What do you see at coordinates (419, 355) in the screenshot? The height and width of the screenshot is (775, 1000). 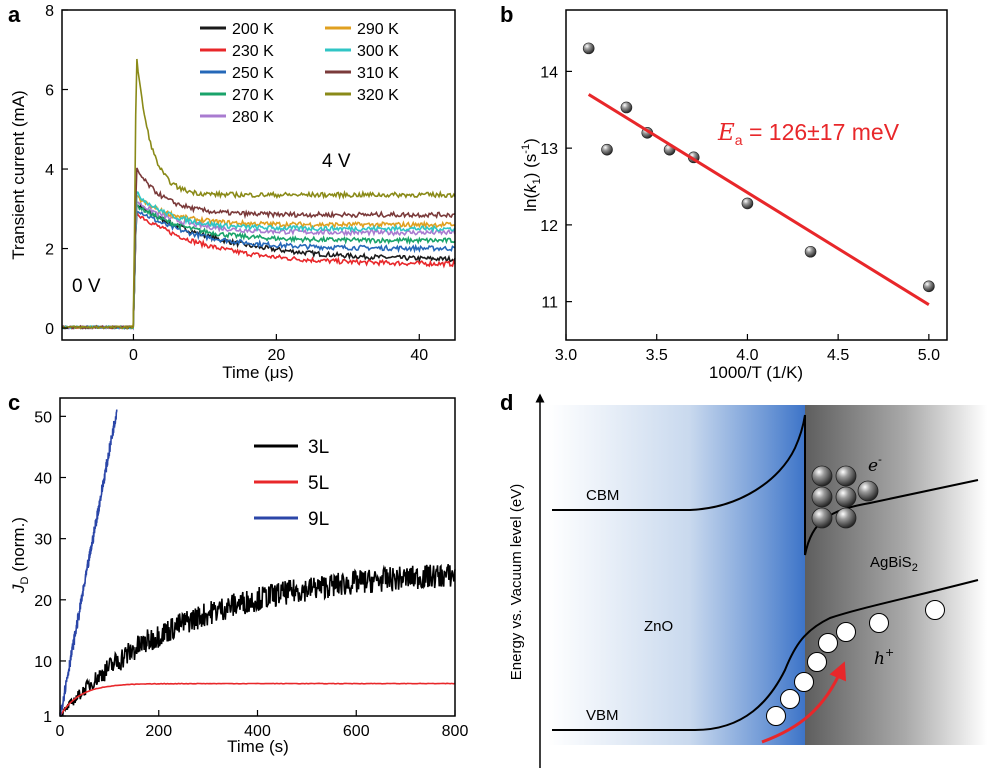 I see `x-tick-label: 40` at bounding box center [419, 355].